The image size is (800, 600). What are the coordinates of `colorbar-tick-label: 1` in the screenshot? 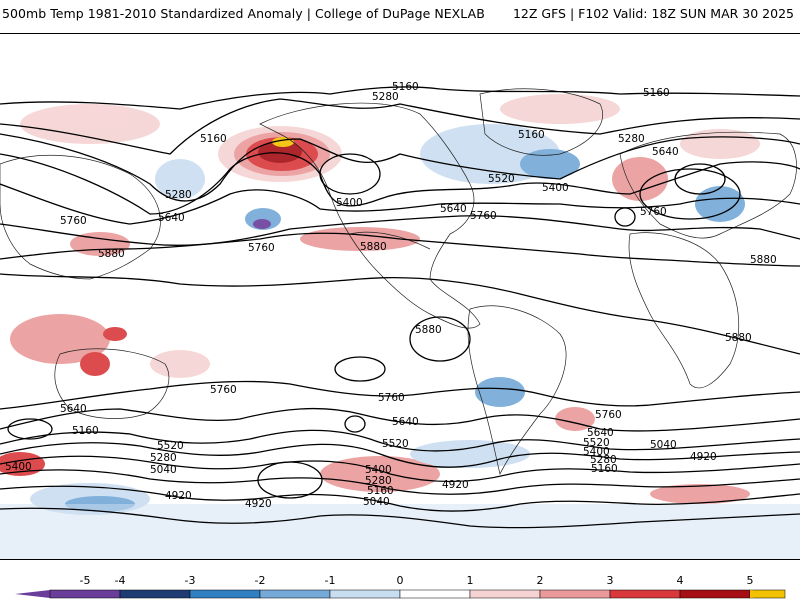 It's located at (470, 580).